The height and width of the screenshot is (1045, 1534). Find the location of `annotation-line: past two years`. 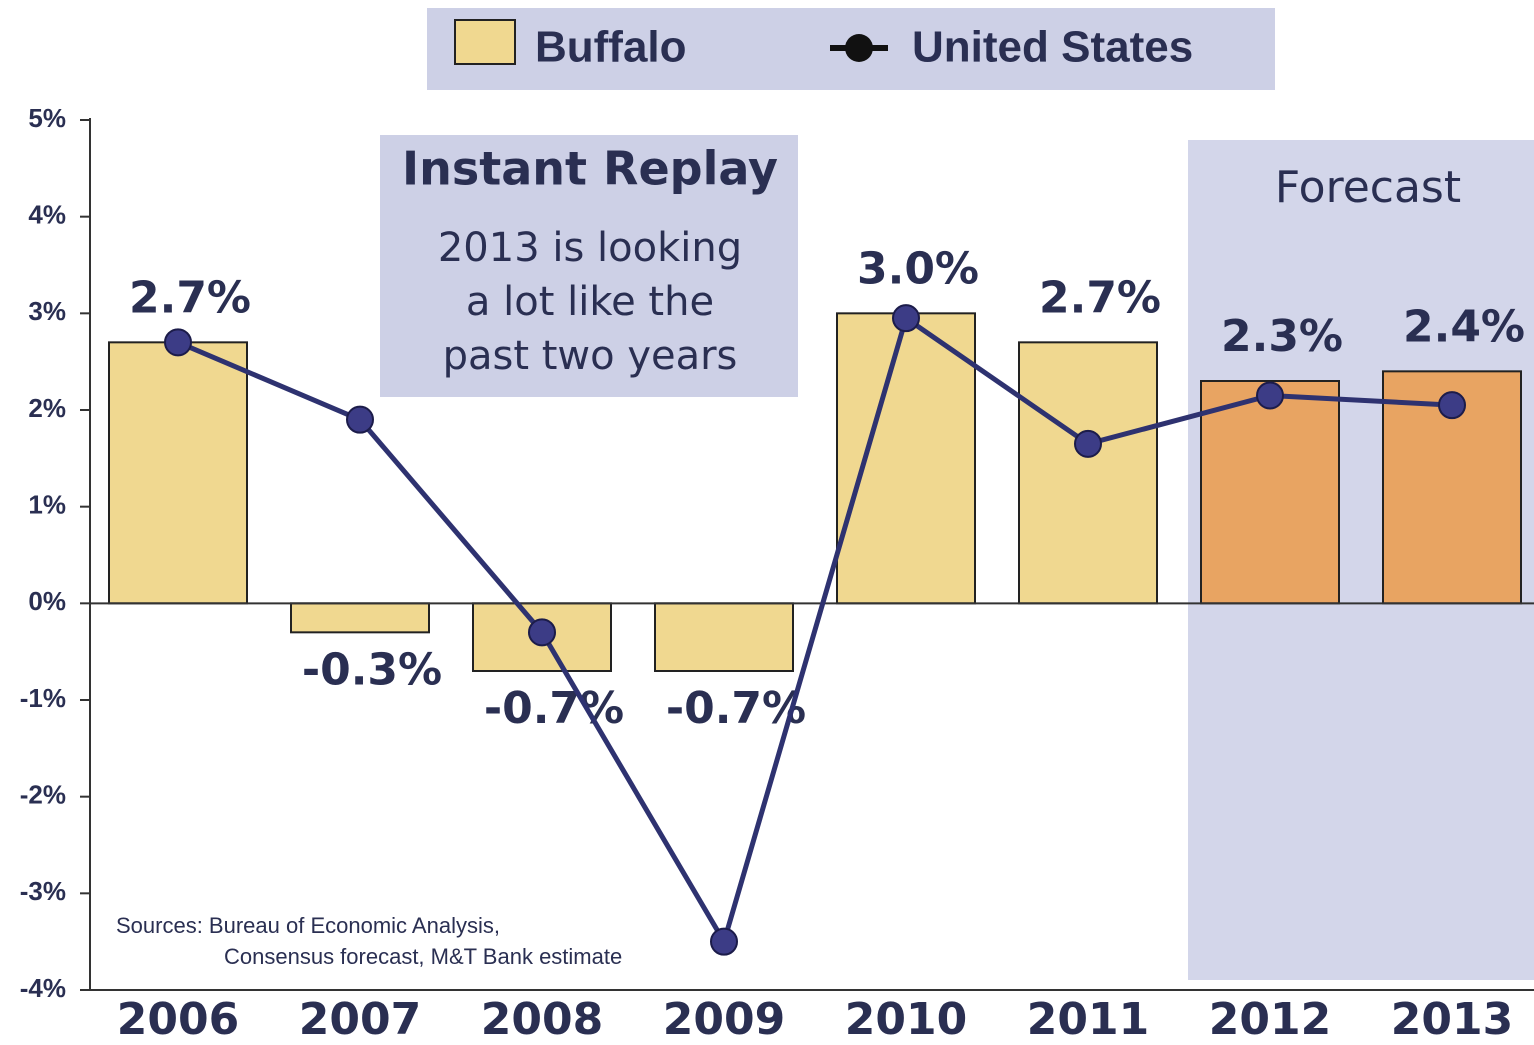

annotation-line: past two years is located at coordinates (590, 356).